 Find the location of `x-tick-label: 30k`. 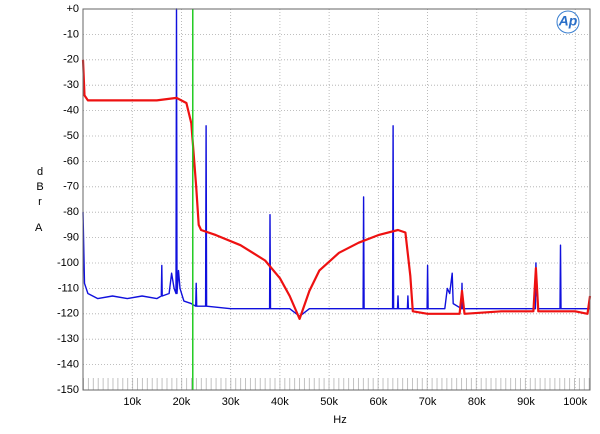

x-tick-label: 30k is located at coordinates (231, 402).